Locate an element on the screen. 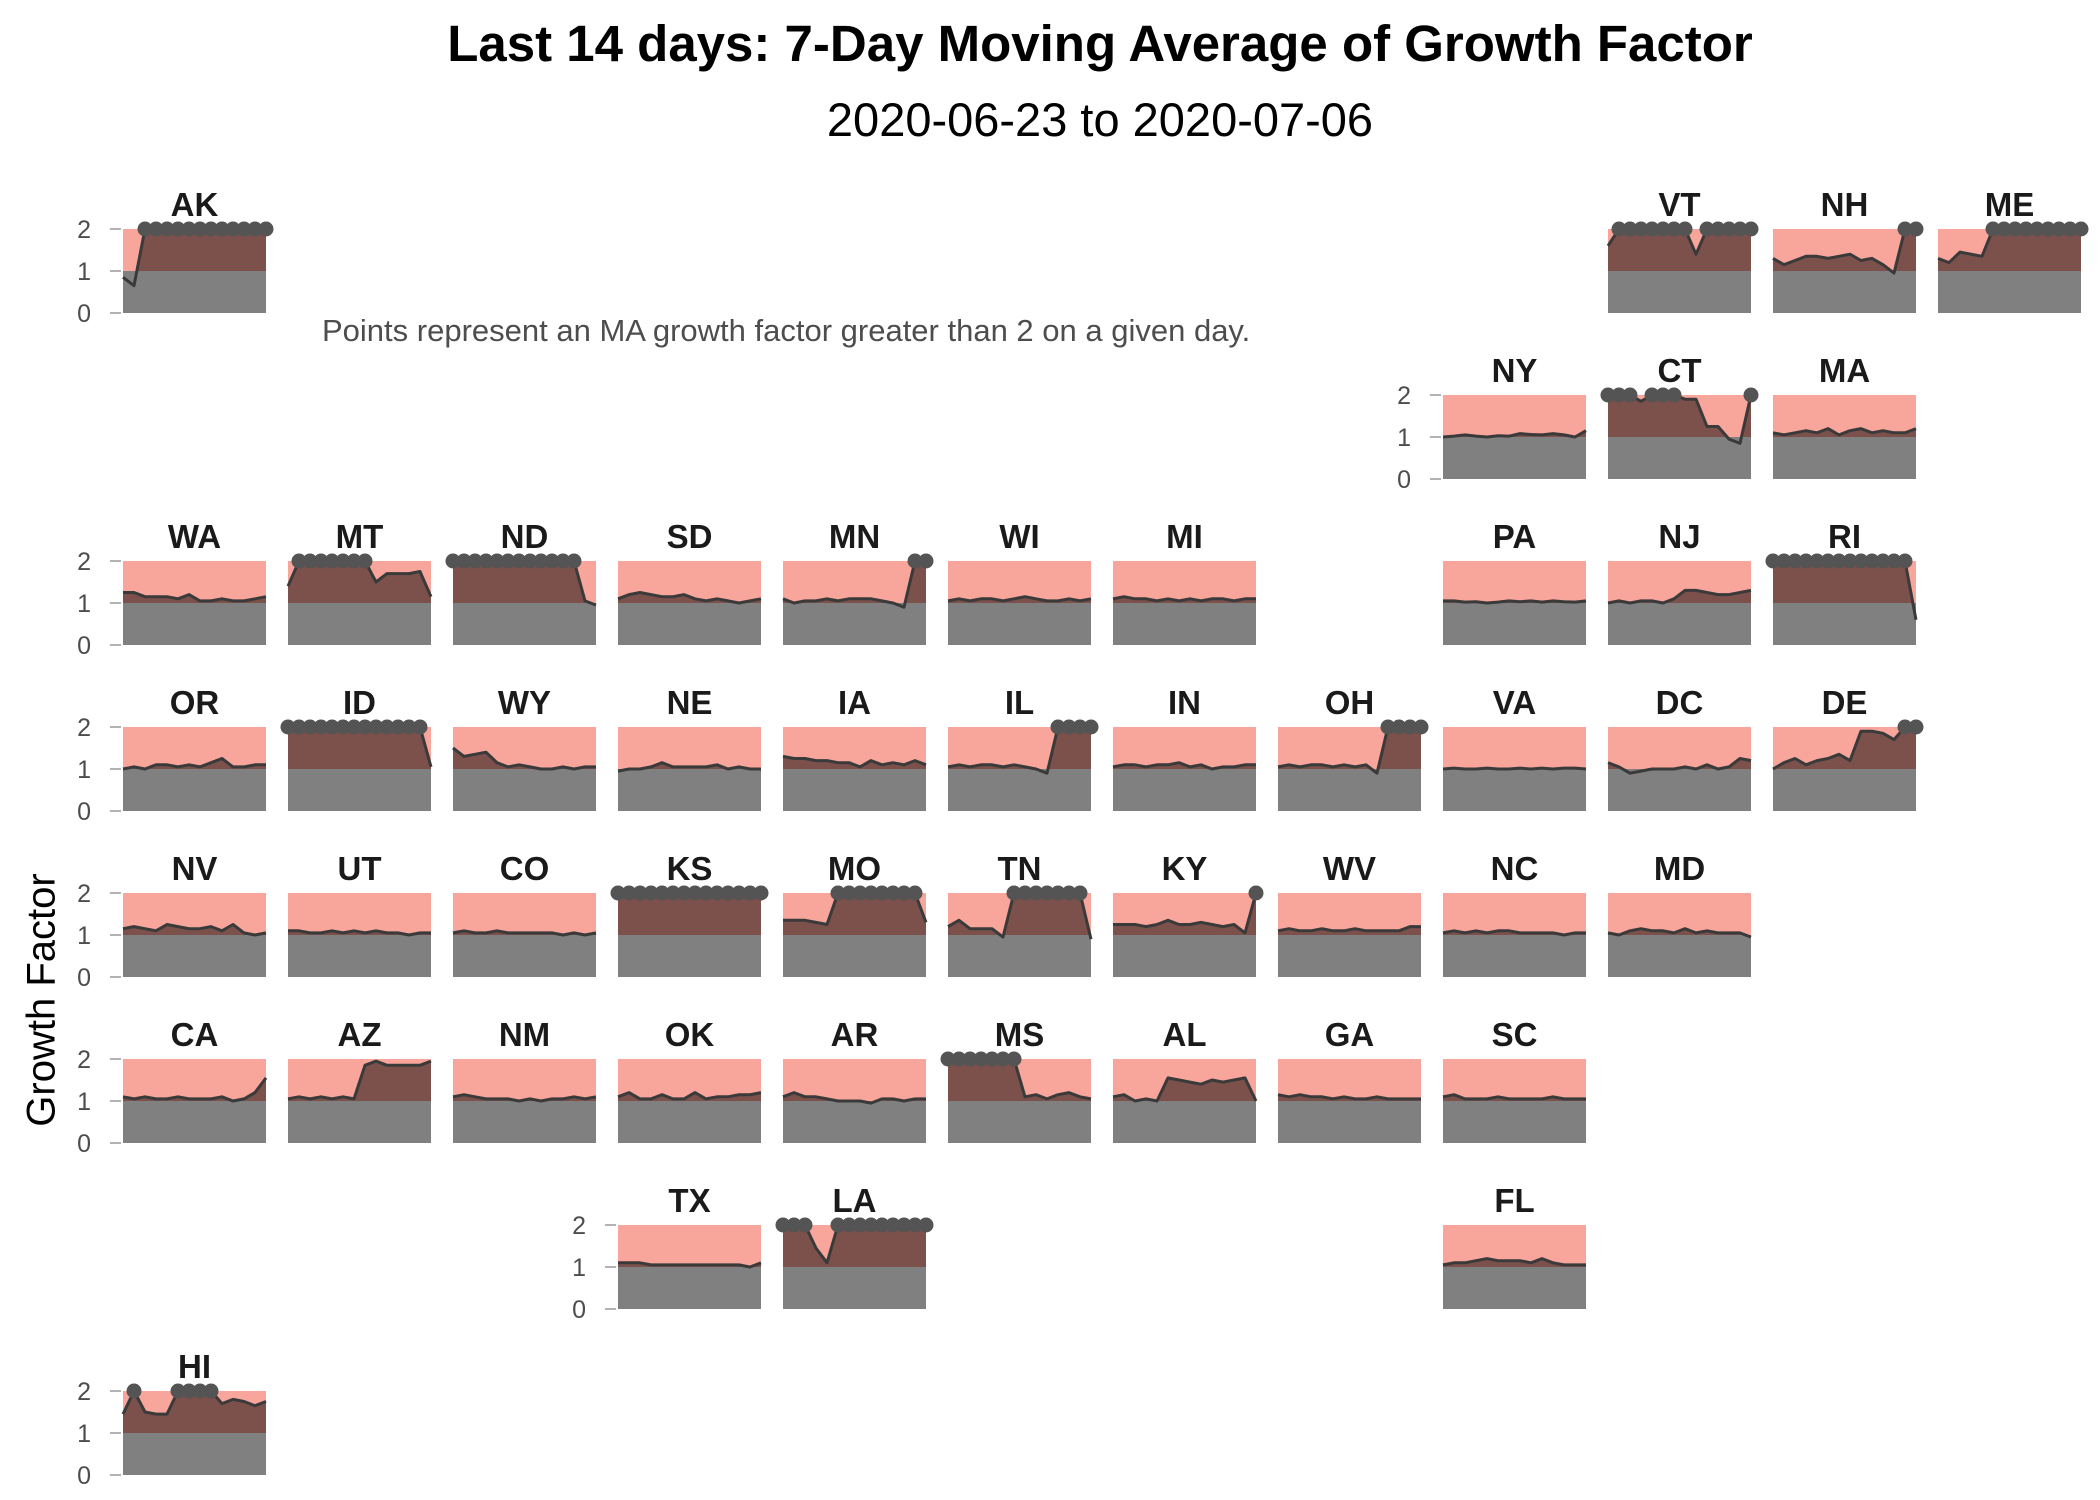 The width and height of the screenshot is (2100, 1500). state-panel-nm: NM is located at coordinates (524, 1079).